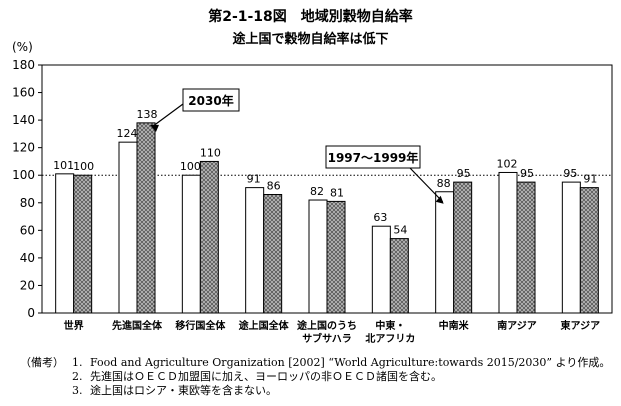  Describe the element at coordinates (22, 47) in the screenshot. I see `y-axis-unit: (%)` at that location.